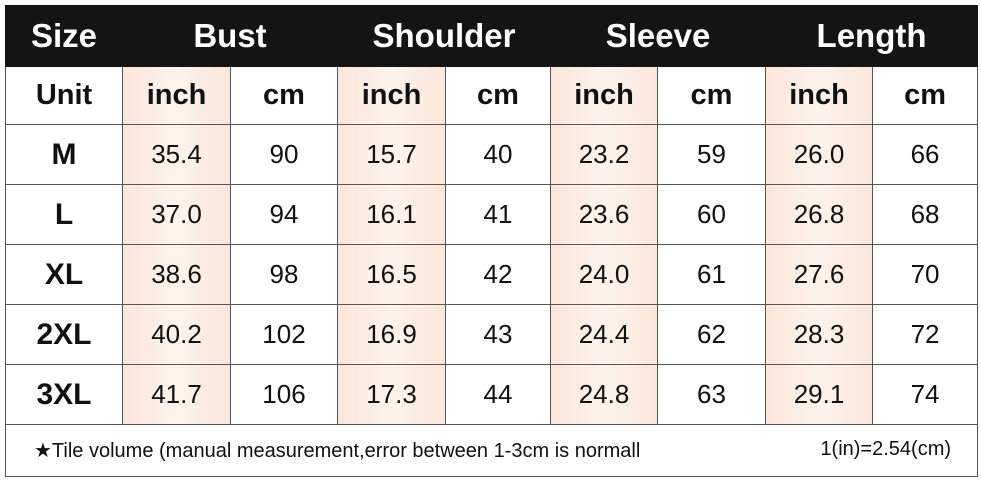 This screenshot has height=481, width=981. I want to click on value-cell: 40, so click(498, 154).